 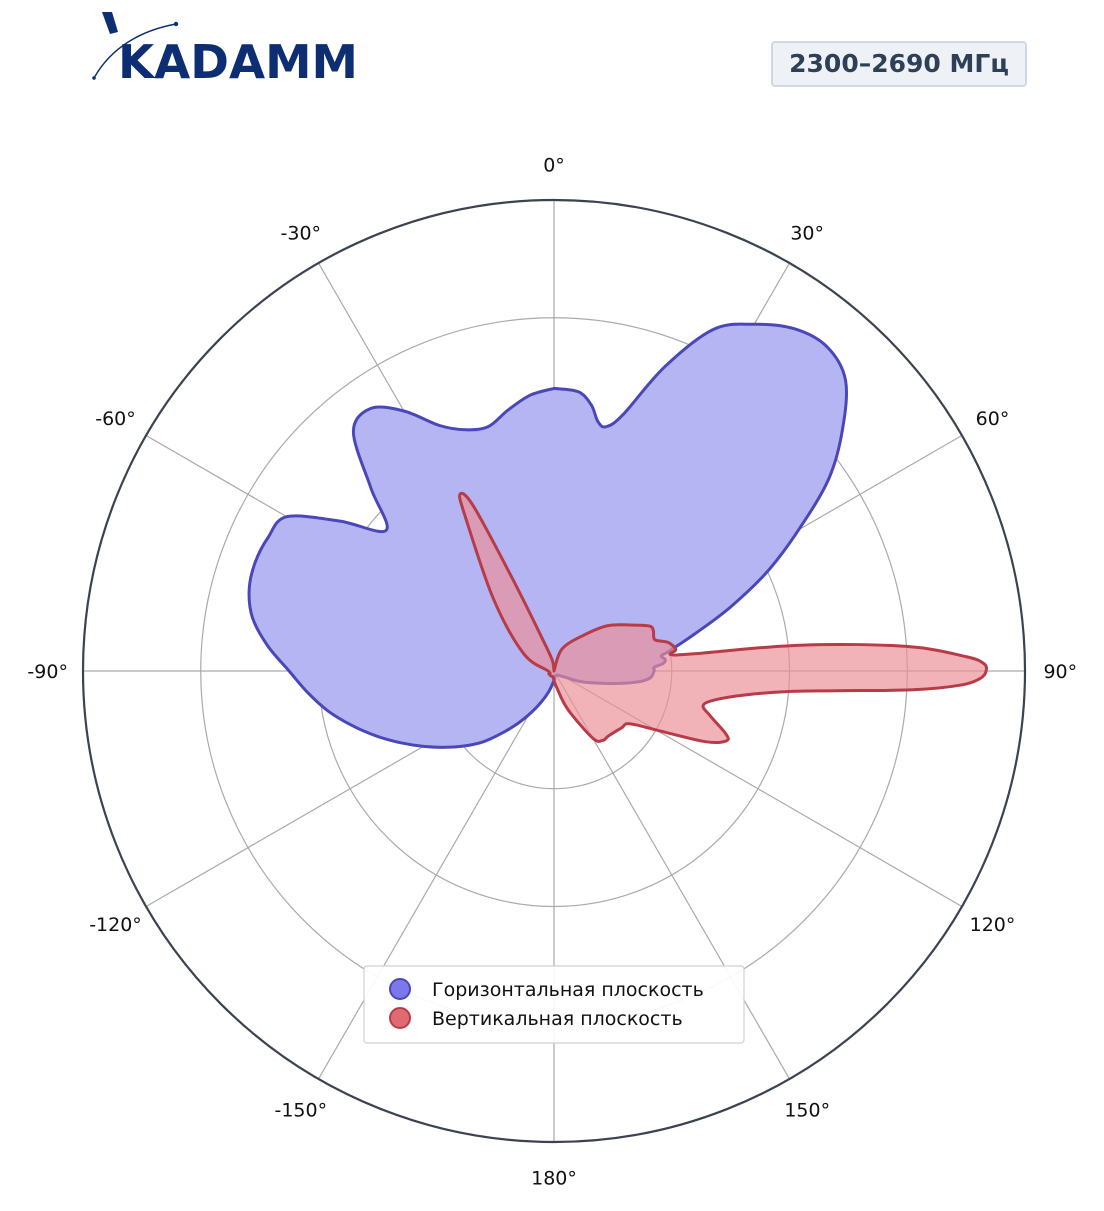 What do you see at coordinates (554, 166) in the screenshot?
I see `angle-tick-label: 0°` at bounding box center [554, 166].